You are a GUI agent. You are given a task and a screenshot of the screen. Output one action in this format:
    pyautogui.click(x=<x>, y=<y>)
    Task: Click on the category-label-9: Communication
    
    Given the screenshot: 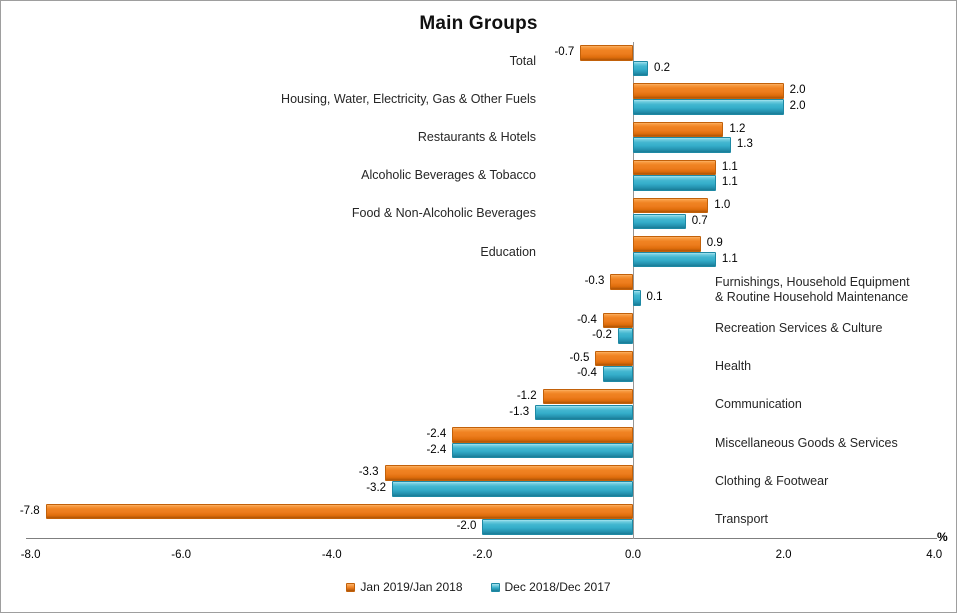 What is the action you would take?
    pyautogui.click(x=758, y=405)
    